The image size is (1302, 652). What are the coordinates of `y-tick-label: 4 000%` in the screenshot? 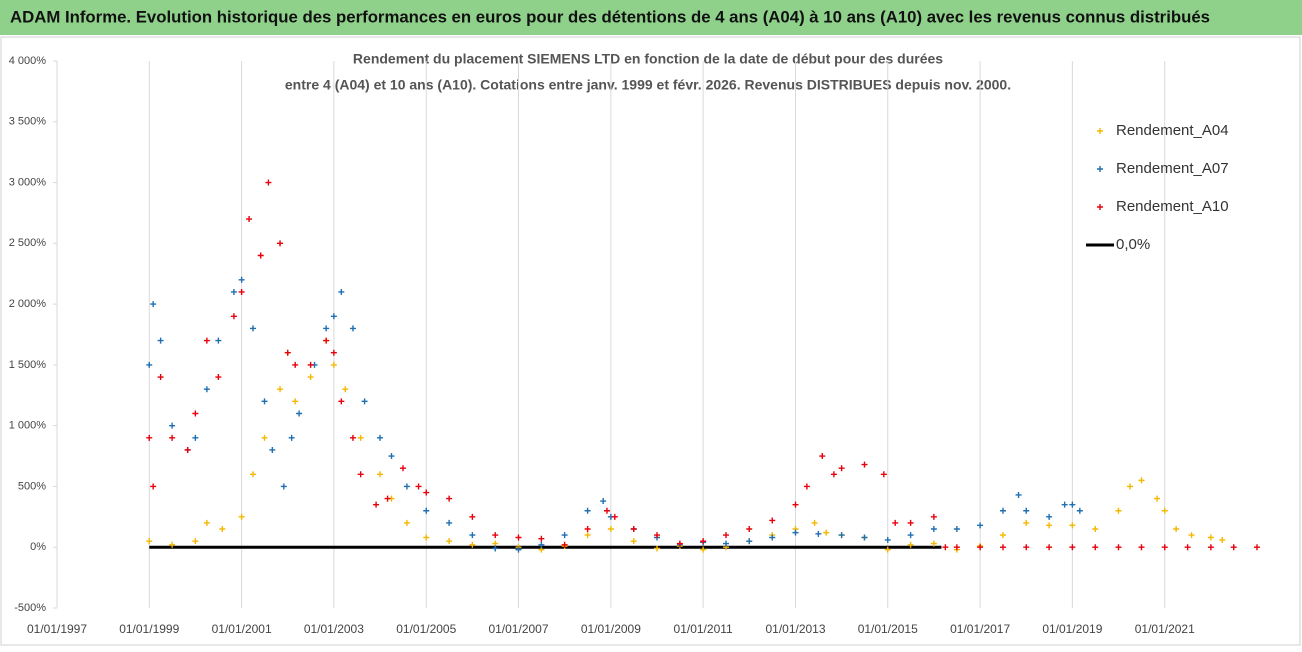 It's located at (28, 61).